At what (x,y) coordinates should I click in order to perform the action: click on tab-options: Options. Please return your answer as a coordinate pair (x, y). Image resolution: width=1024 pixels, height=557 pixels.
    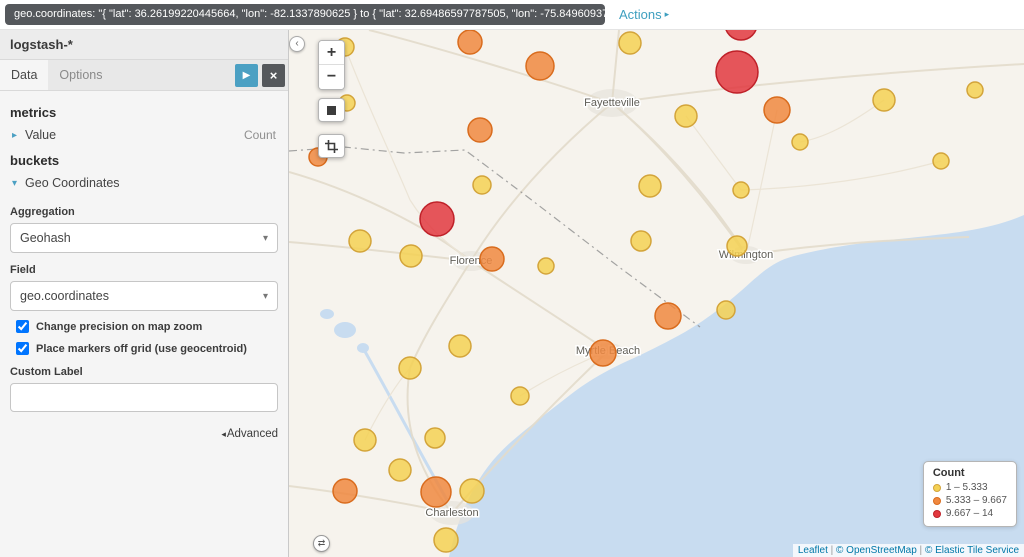
    Looking at the image, I should click on (81, 75).